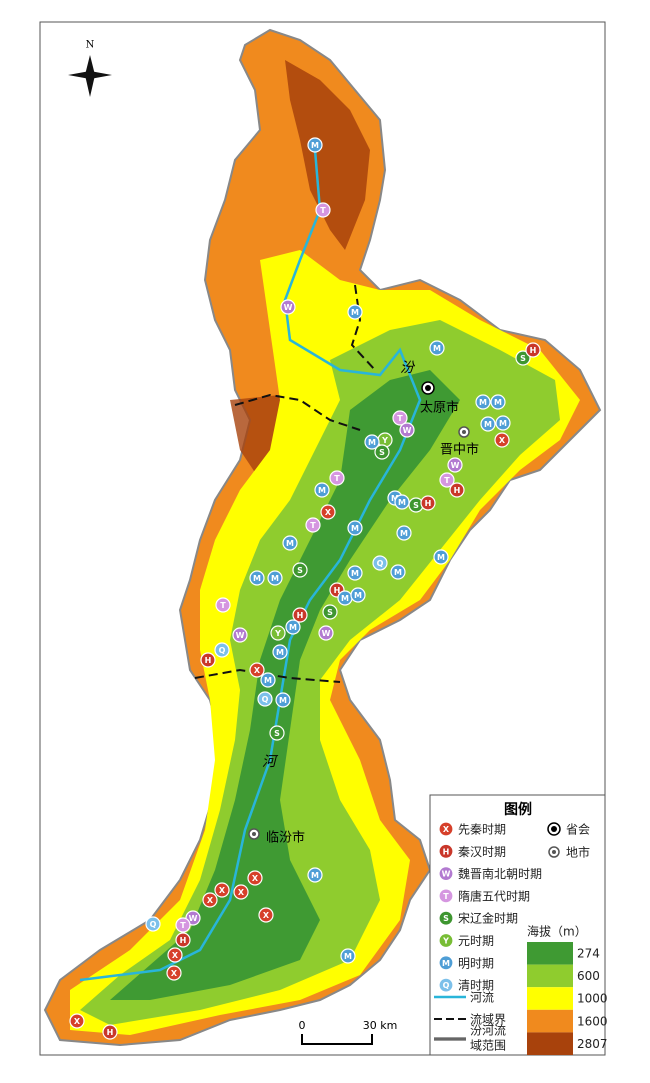 The height and width of the screenshot is (1083, 650). I want to click on site-symbol: Y, so click(445, 941).